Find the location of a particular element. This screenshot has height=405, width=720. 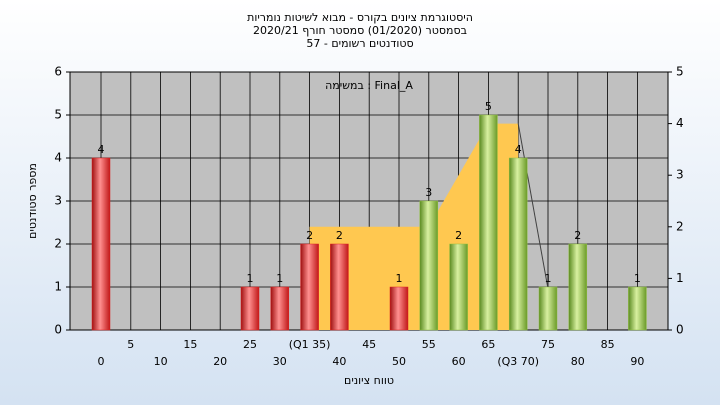

x-tick-label: 30 is located at coordinates (280, 361).